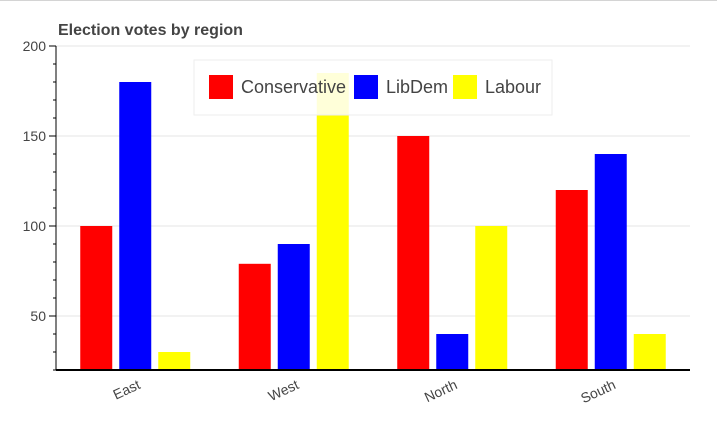  I want to click on x-tick-label: South, so click(598, 391).